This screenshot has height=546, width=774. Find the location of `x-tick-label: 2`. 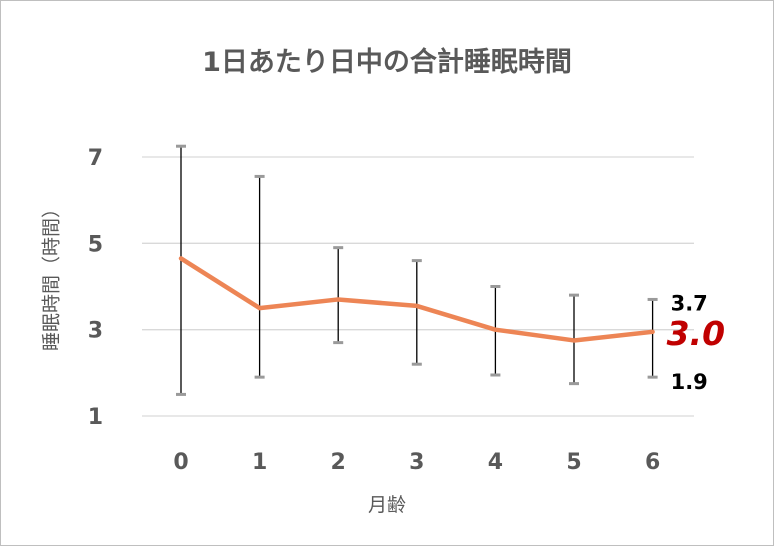

x-tick-label: 2 is located at coordinates (338, 462).